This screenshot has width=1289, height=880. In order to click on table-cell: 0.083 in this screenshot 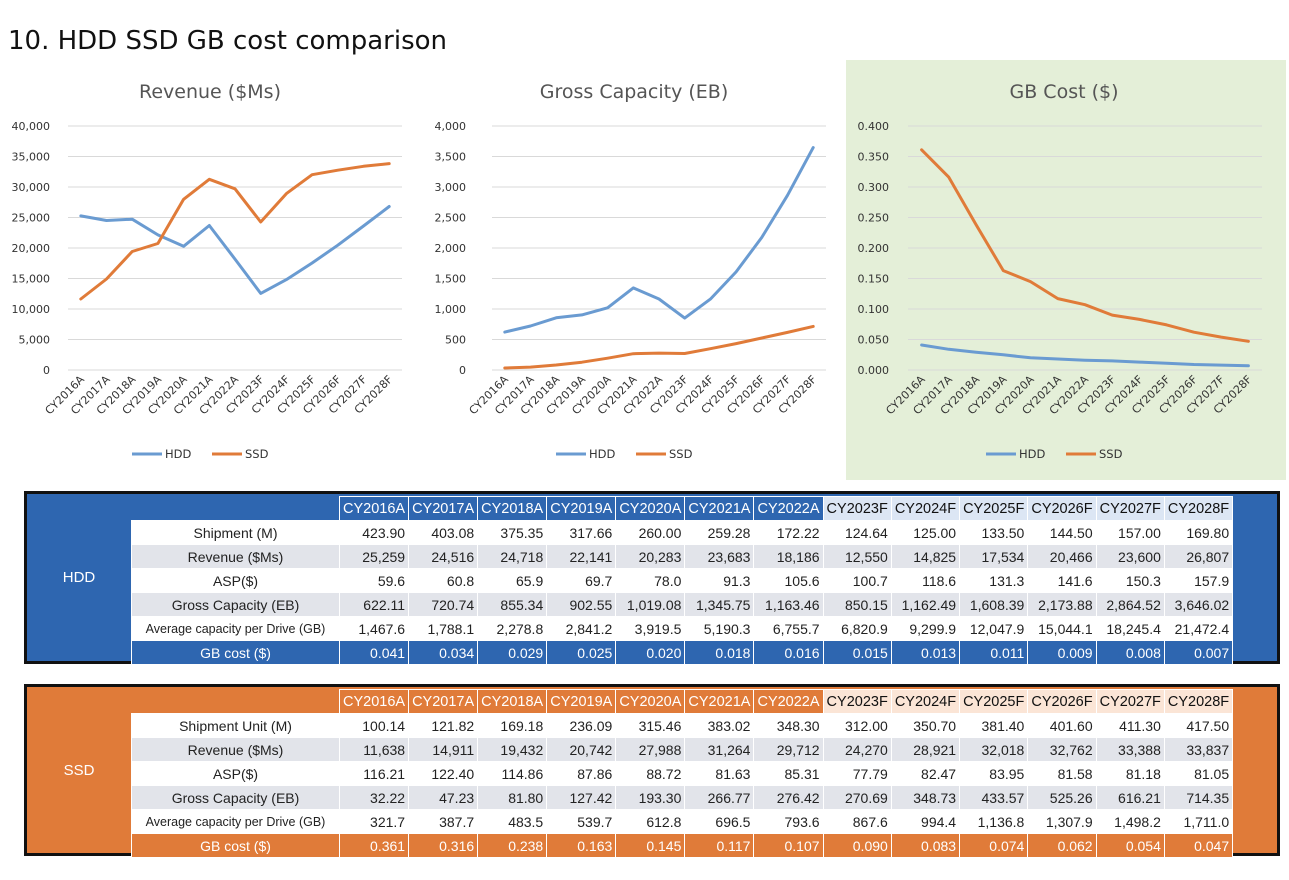, I will do `click(925, 845)`.